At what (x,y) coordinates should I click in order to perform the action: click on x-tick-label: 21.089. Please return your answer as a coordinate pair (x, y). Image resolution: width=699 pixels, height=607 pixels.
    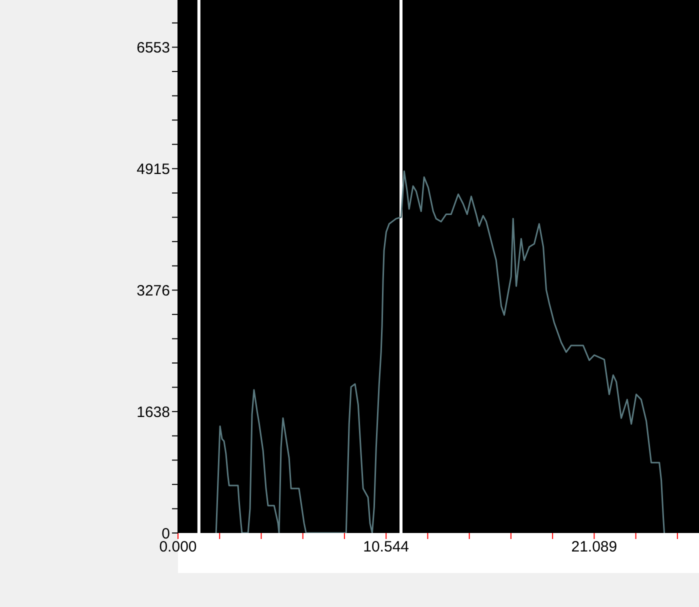
    Looking at the image, I should click on (594, 547).